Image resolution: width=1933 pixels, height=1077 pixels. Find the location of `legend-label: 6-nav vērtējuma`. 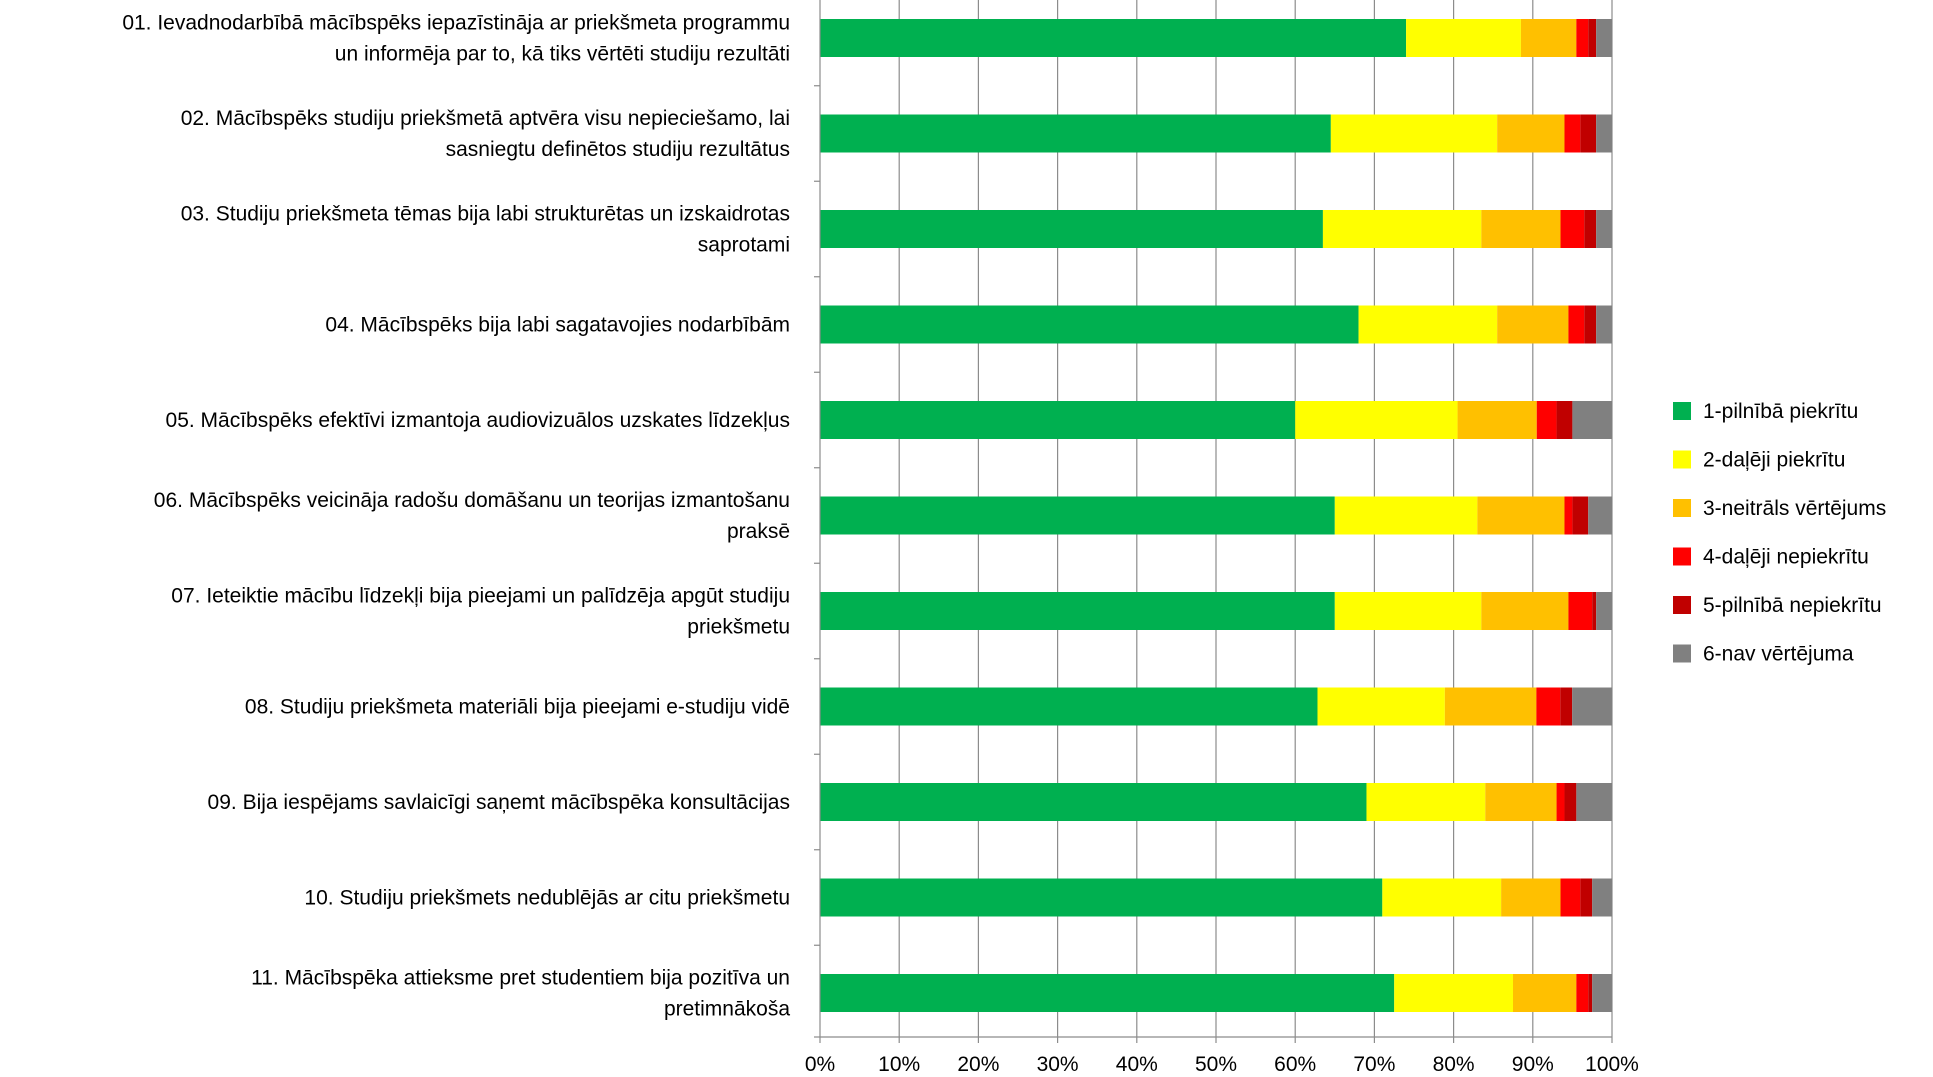

legend-label: 6-nav vērtējuma is located at coordinates (1778, 654).